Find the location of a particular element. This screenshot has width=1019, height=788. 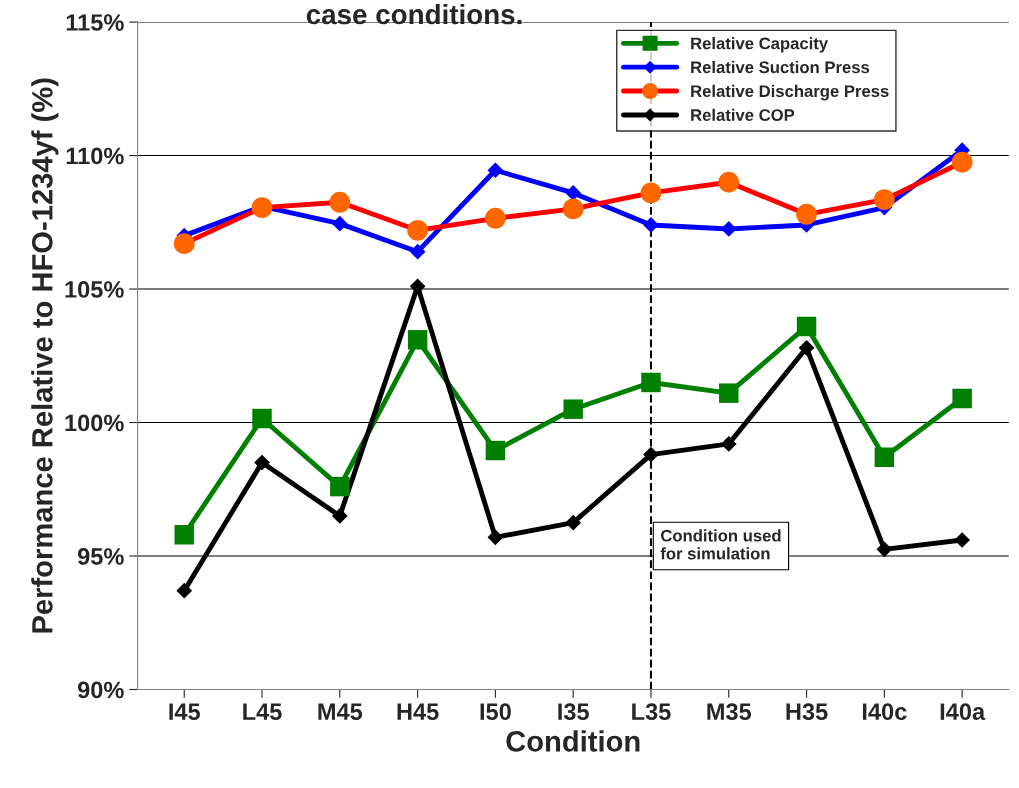

y-tick-label: 100% is located at coordinates (94, 423).